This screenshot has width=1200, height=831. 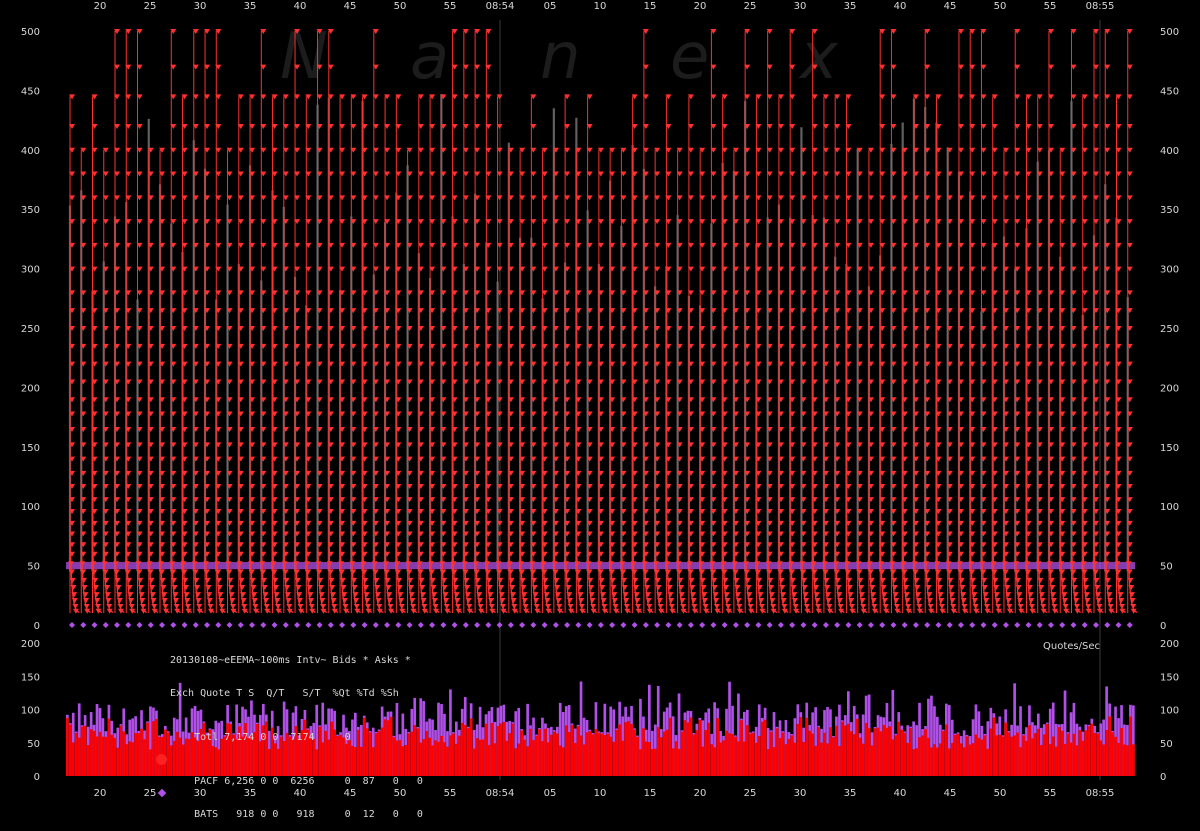 I want to click on y-tick-label-left: 0, so click(x=37, y=626).